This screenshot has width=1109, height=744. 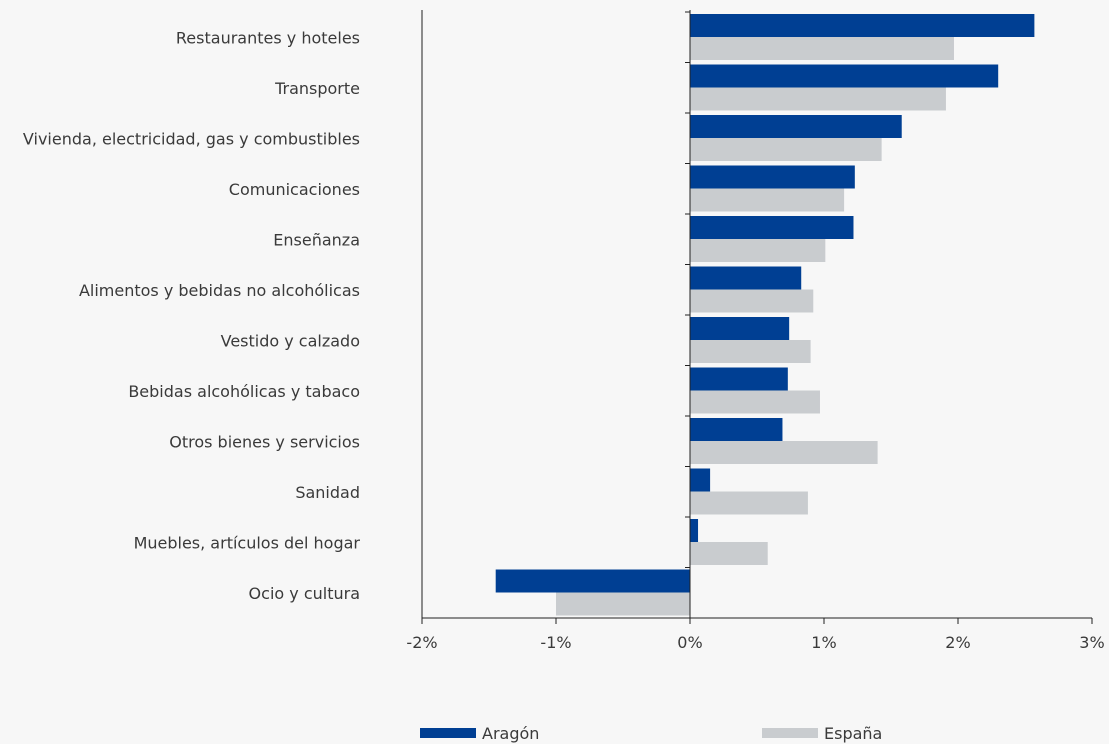 I want to click on category-label: Bebidas alcohólicas y tabaco, so click(x=244, y=391).